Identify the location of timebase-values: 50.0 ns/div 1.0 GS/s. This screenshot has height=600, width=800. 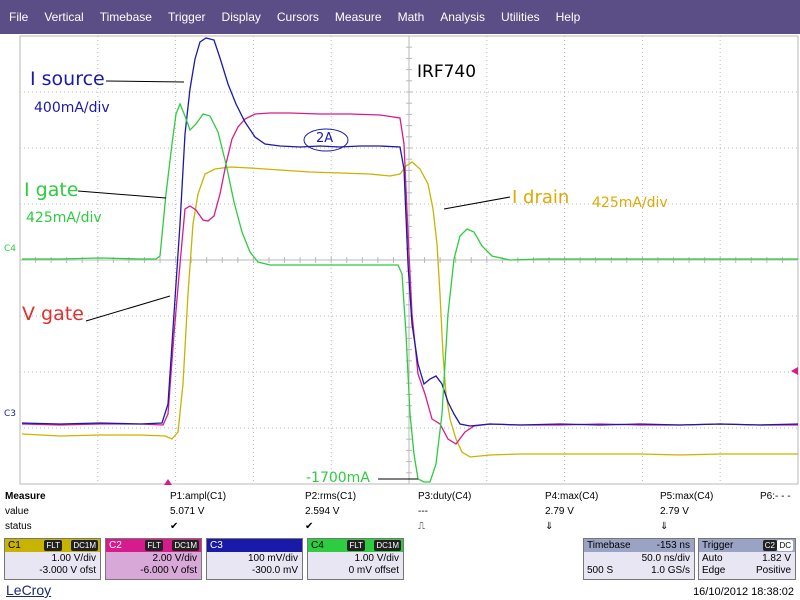
(666, 565).